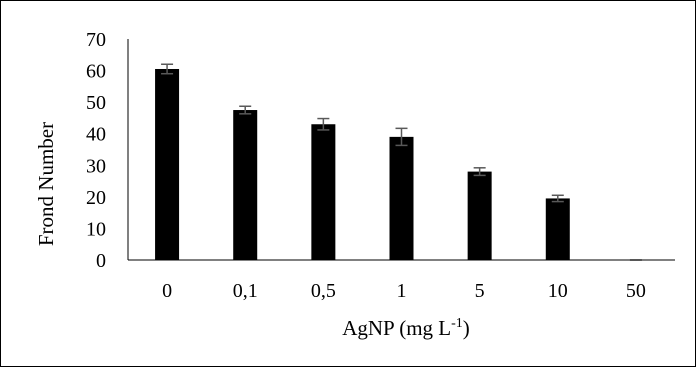 This screenshot has height=368, width=696. What do you see at coordinates (96, 166) in the screenshot?
I see `y-tick-label: 30` at bounding box center [96, 166].